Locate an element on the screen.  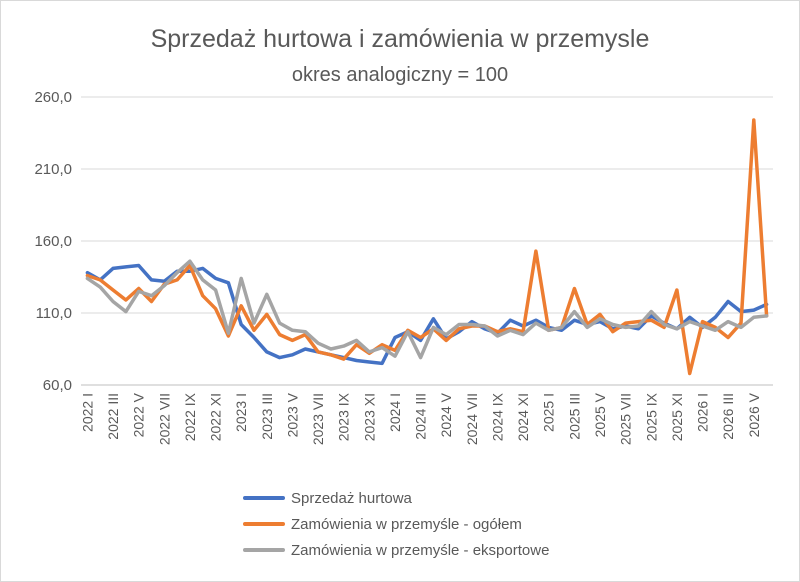
x-tick-label: 2024 IX is located at coordinates (497, 416).